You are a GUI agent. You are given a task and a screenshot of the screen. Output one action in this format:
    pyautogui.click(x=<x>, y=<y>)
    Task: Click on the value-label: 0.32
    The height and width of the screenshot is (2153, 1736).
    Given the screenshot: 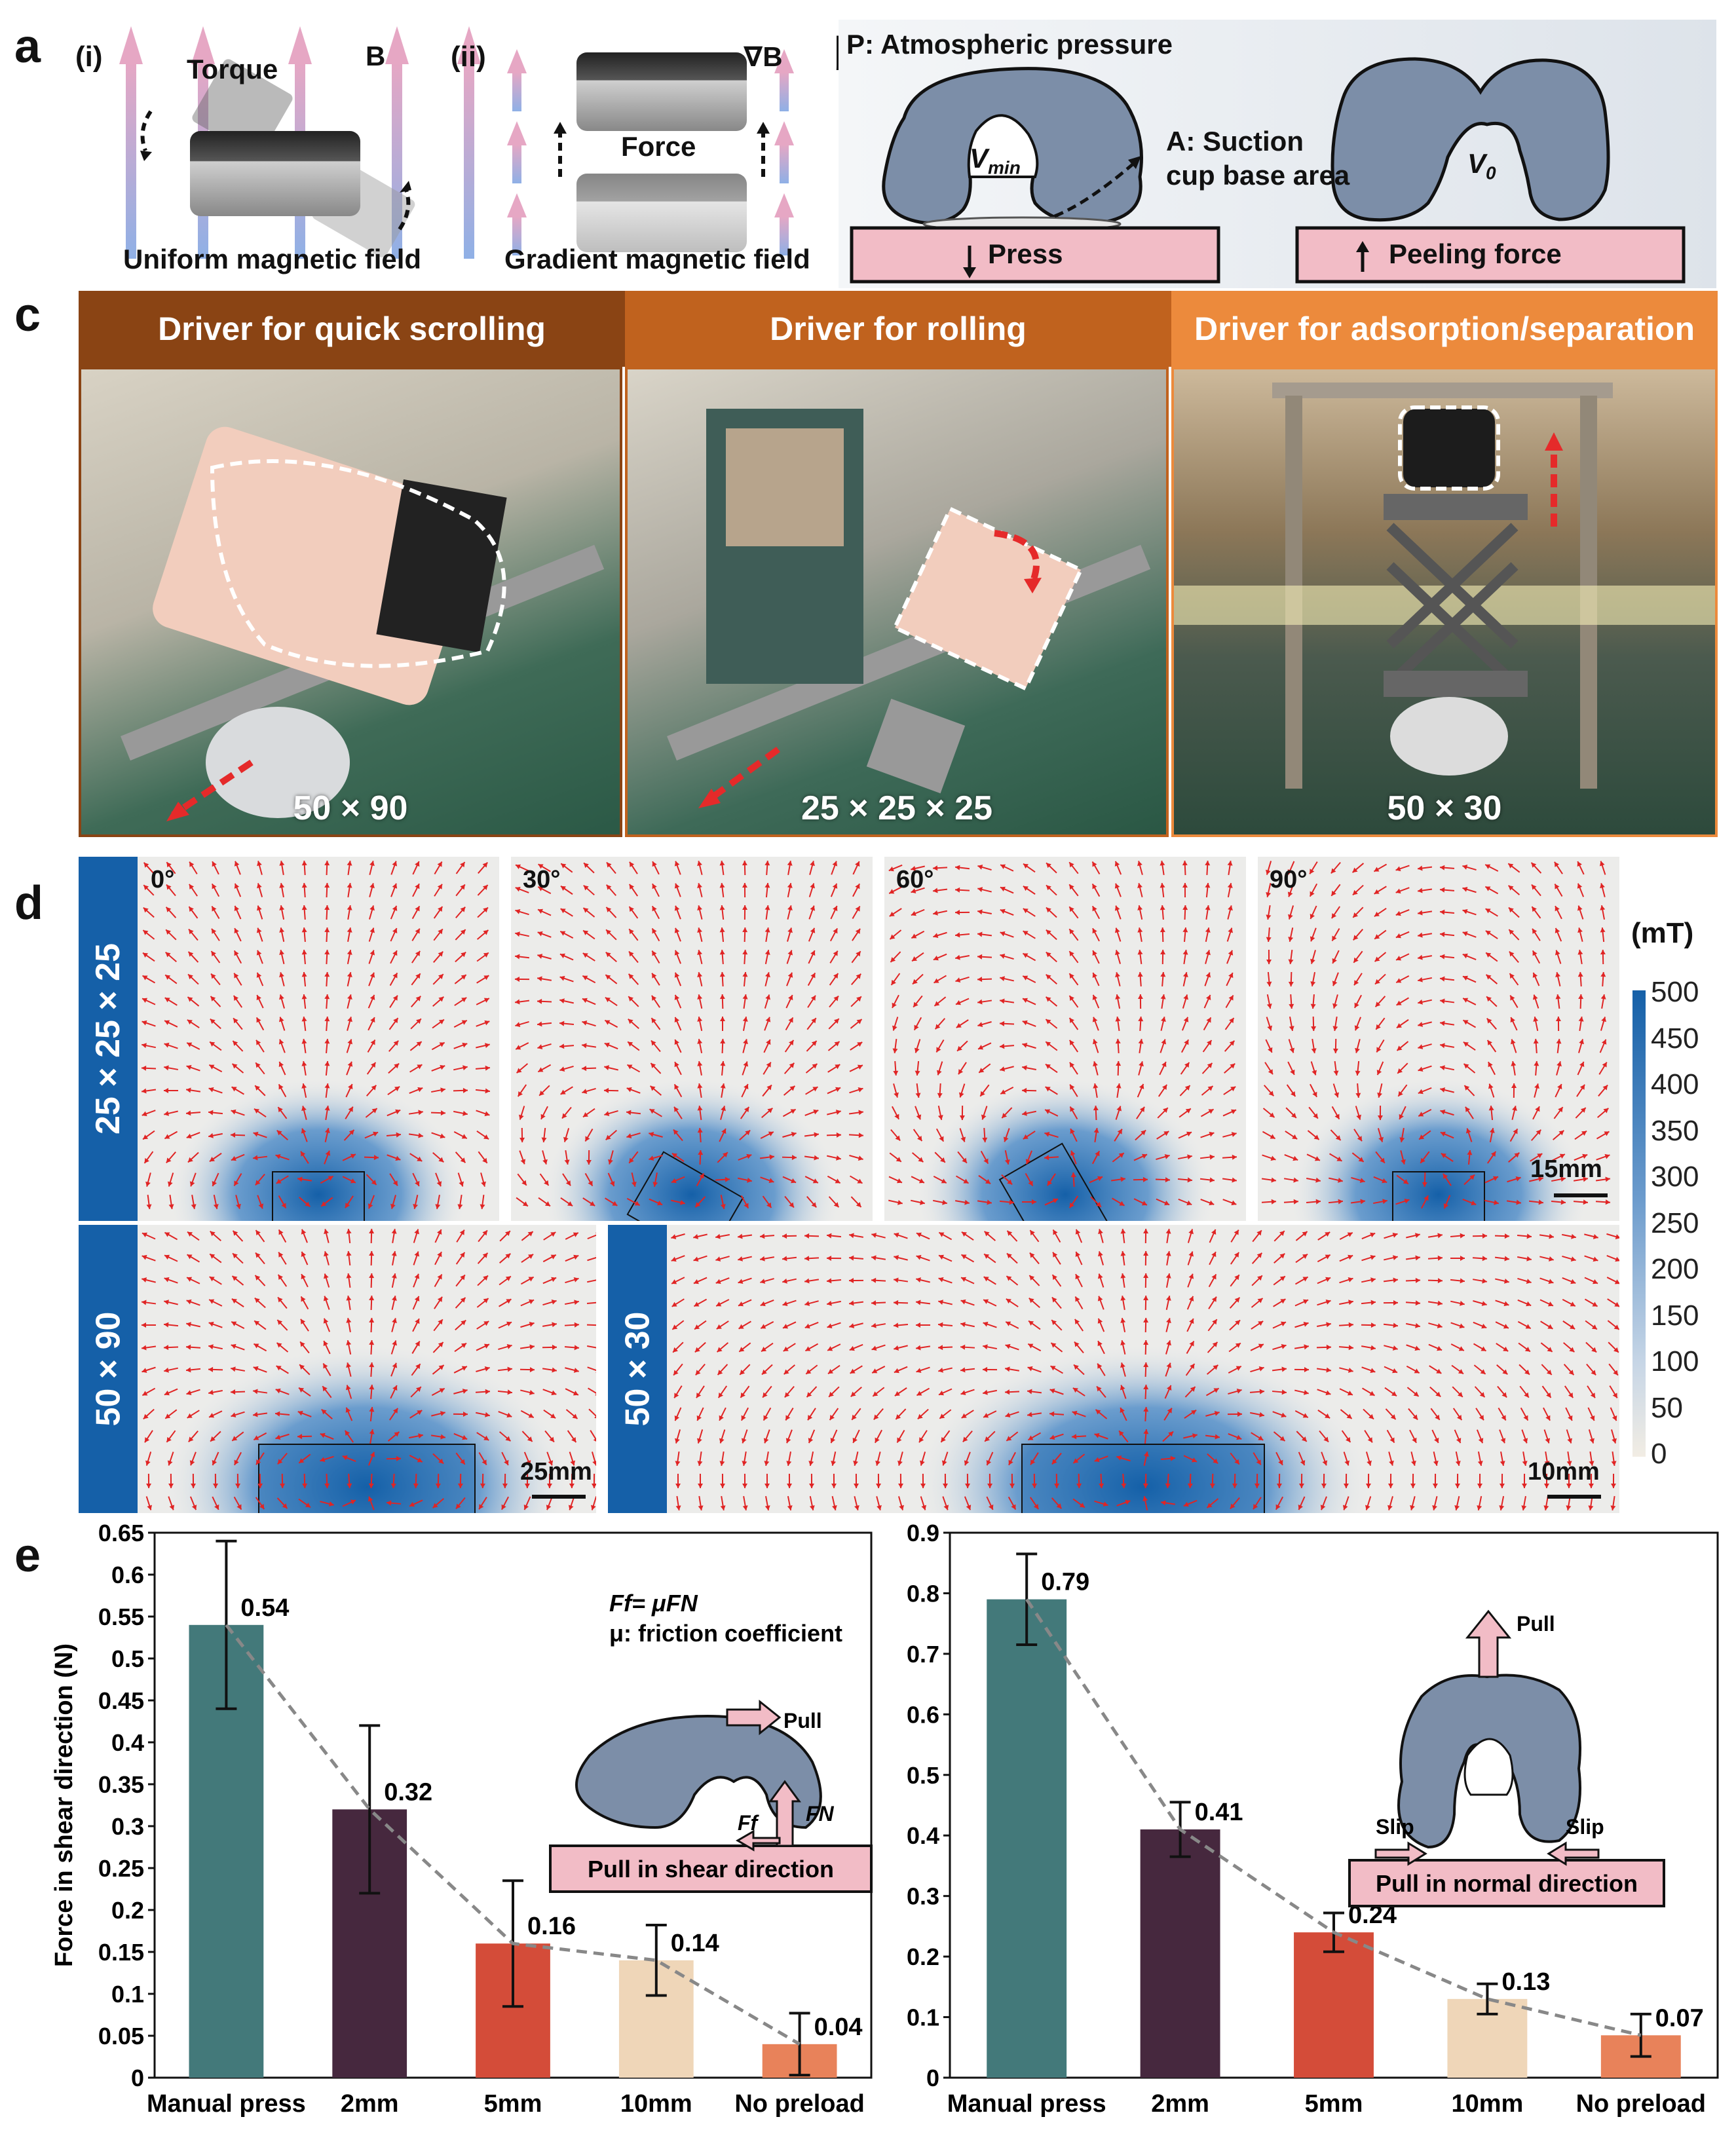 What is the action you would take?
    pyautogui.click(x=408, y=1792)
    